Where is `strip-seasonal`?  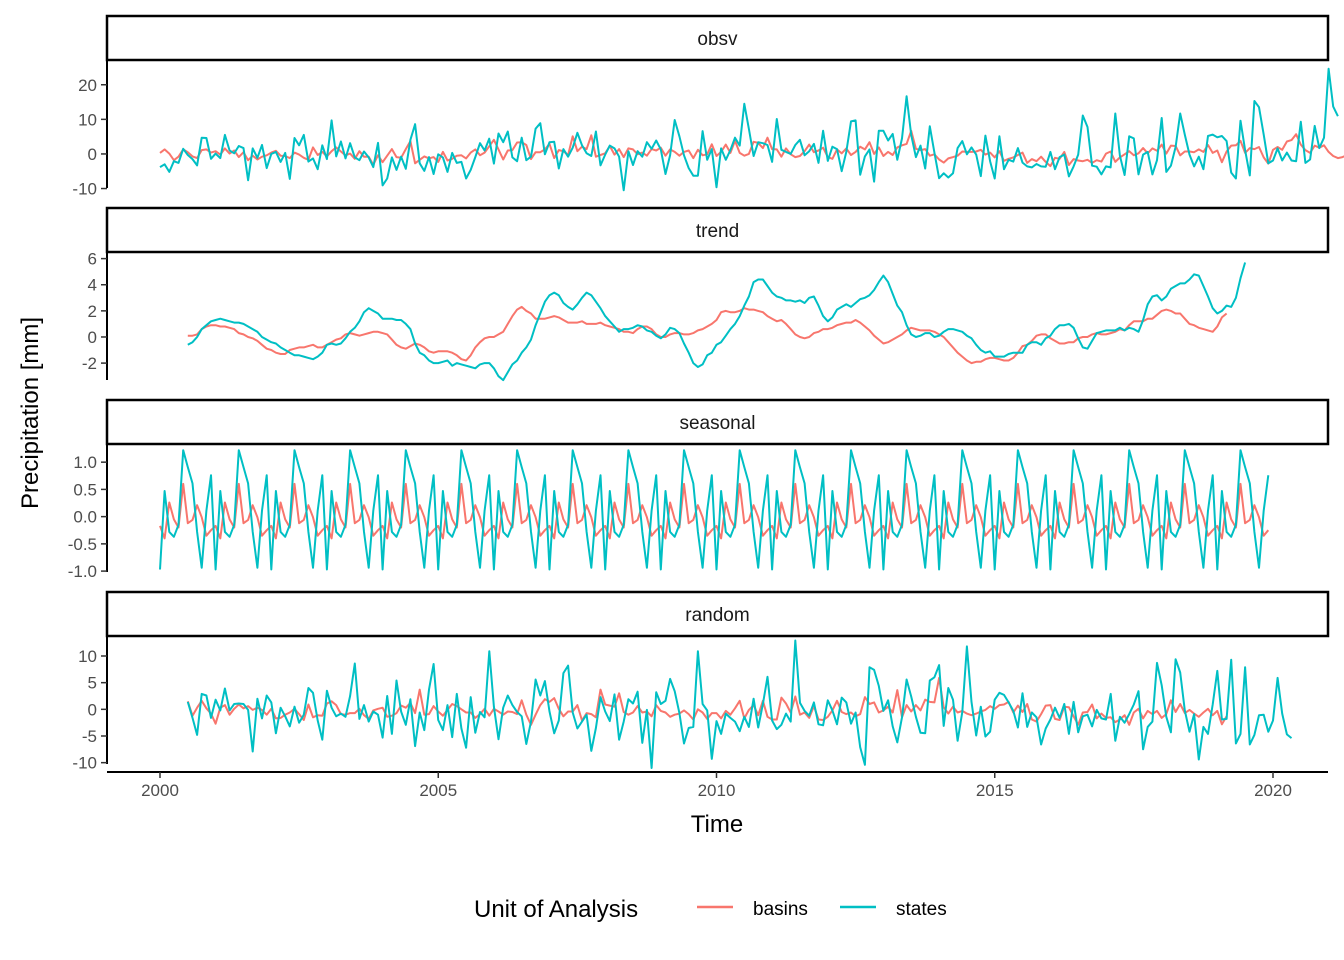 strip-seasonal is located at coordinates (717, 422).